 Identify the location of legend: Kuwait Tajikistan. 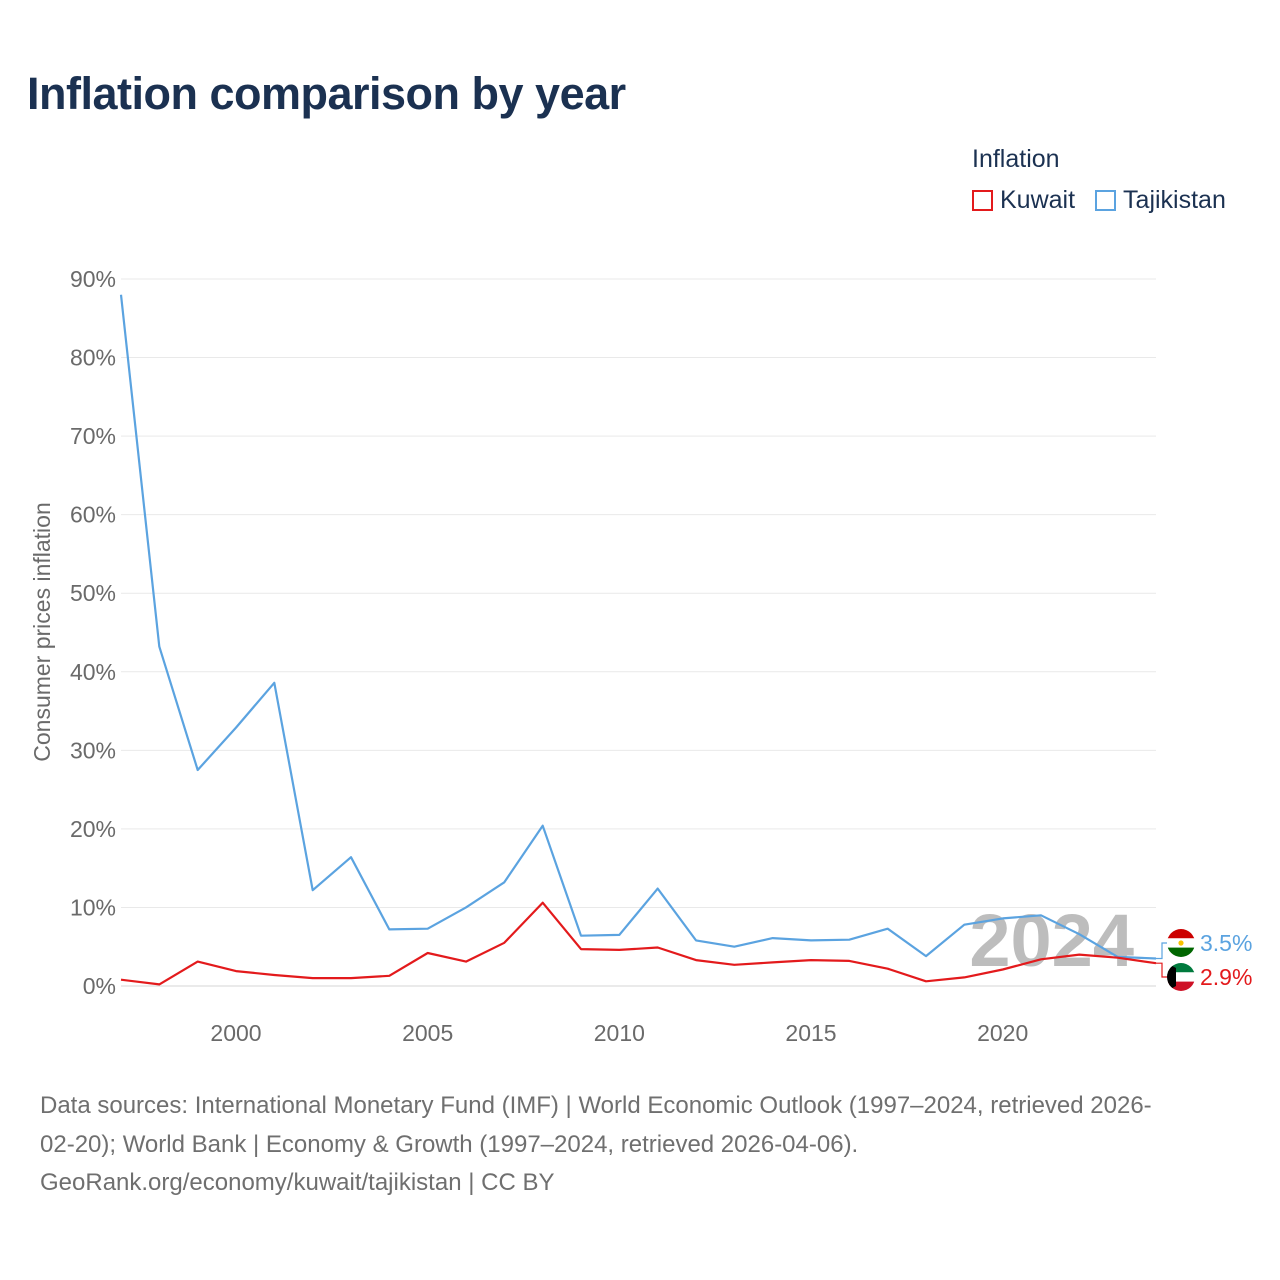
(1099, 200).